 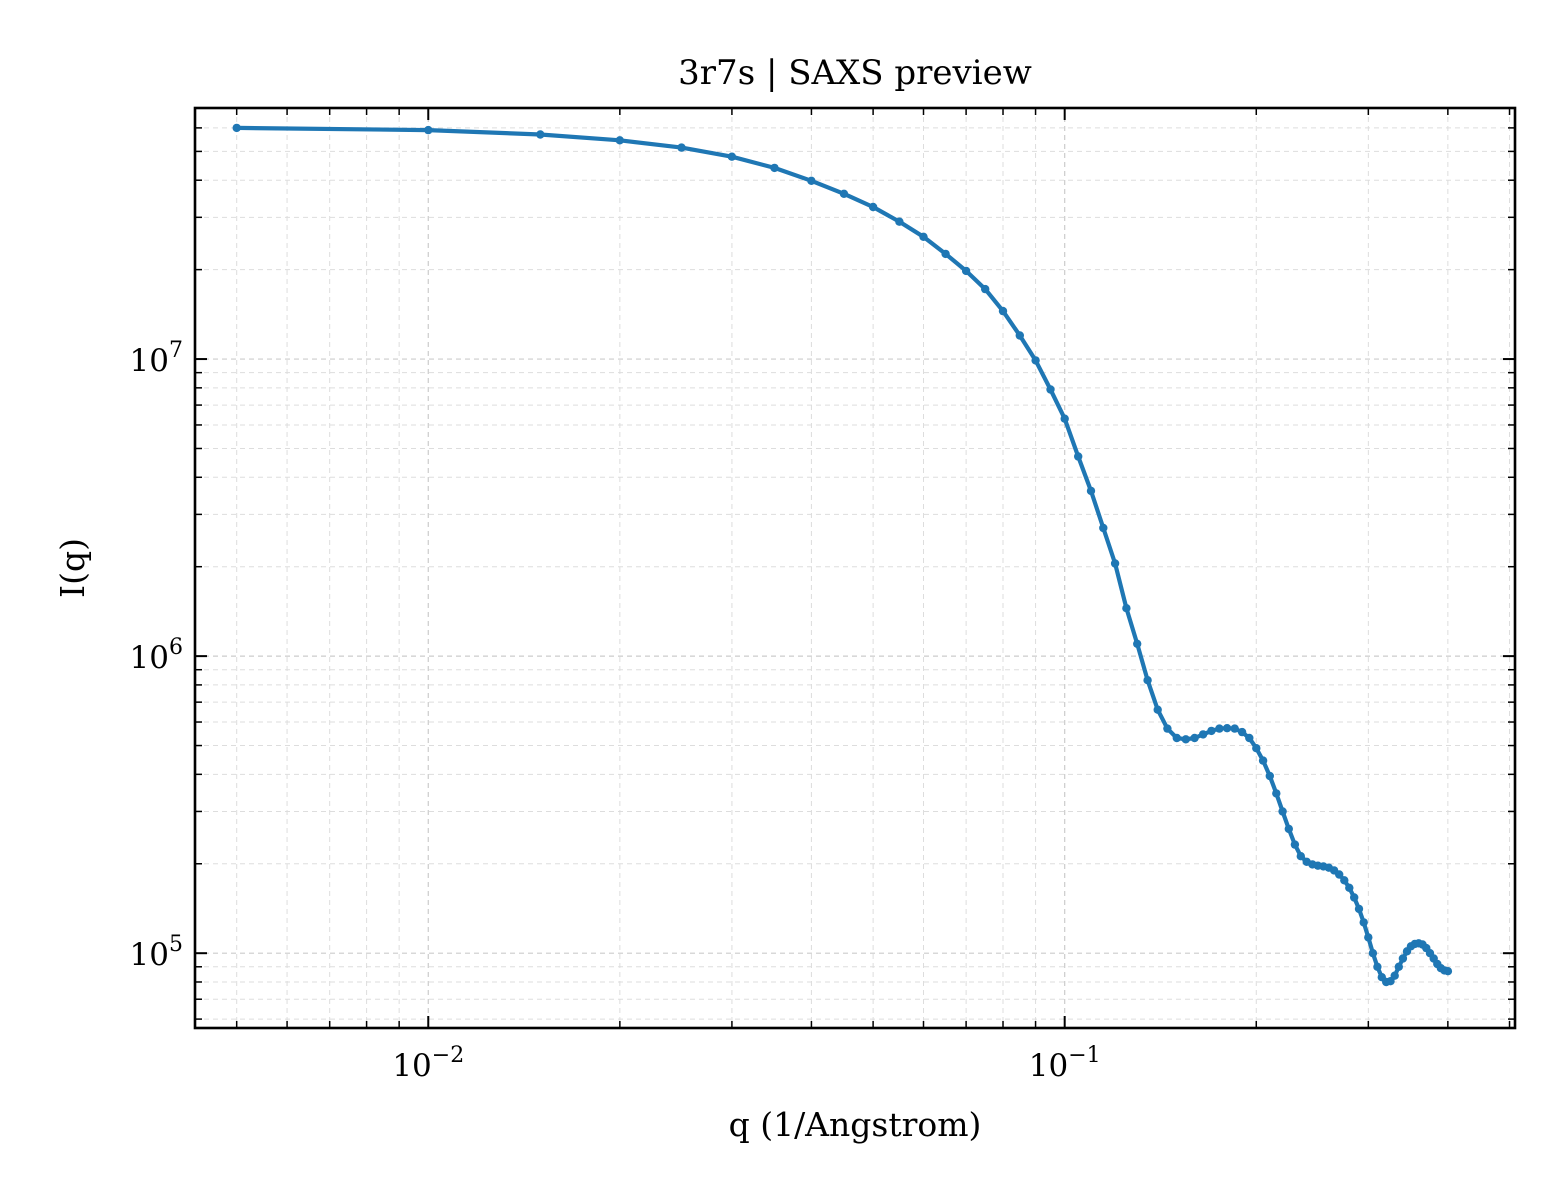 What do you see at coordinates (156, 358) in the screenshot?
I see `y-tick-label: 10⁷` at bounding box center [156, 358].